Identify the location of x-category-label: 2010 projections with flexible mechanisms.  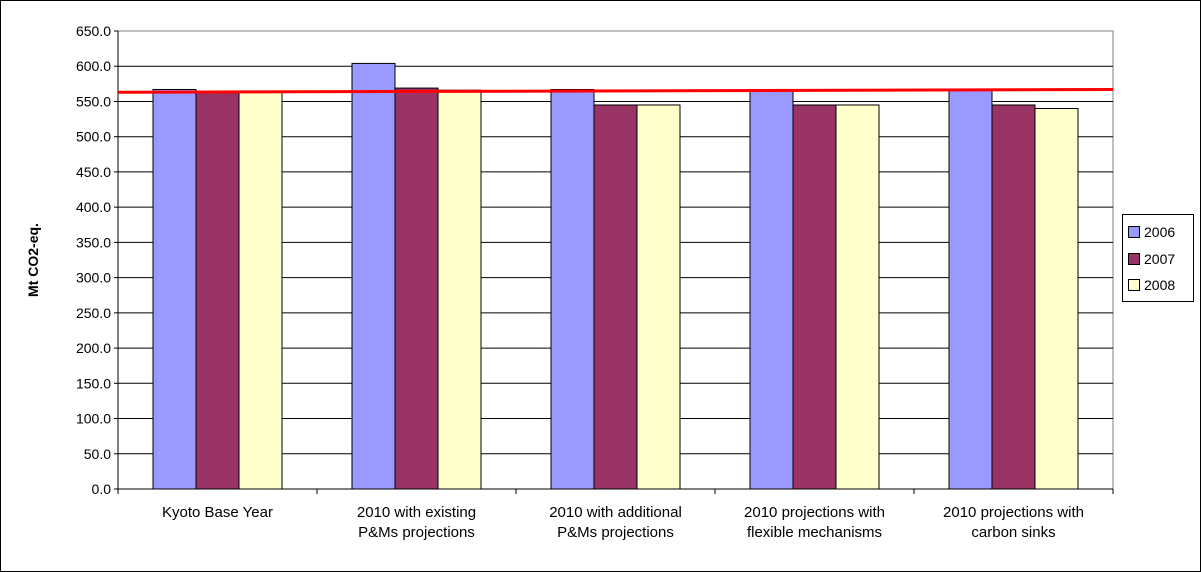
(814, 522).